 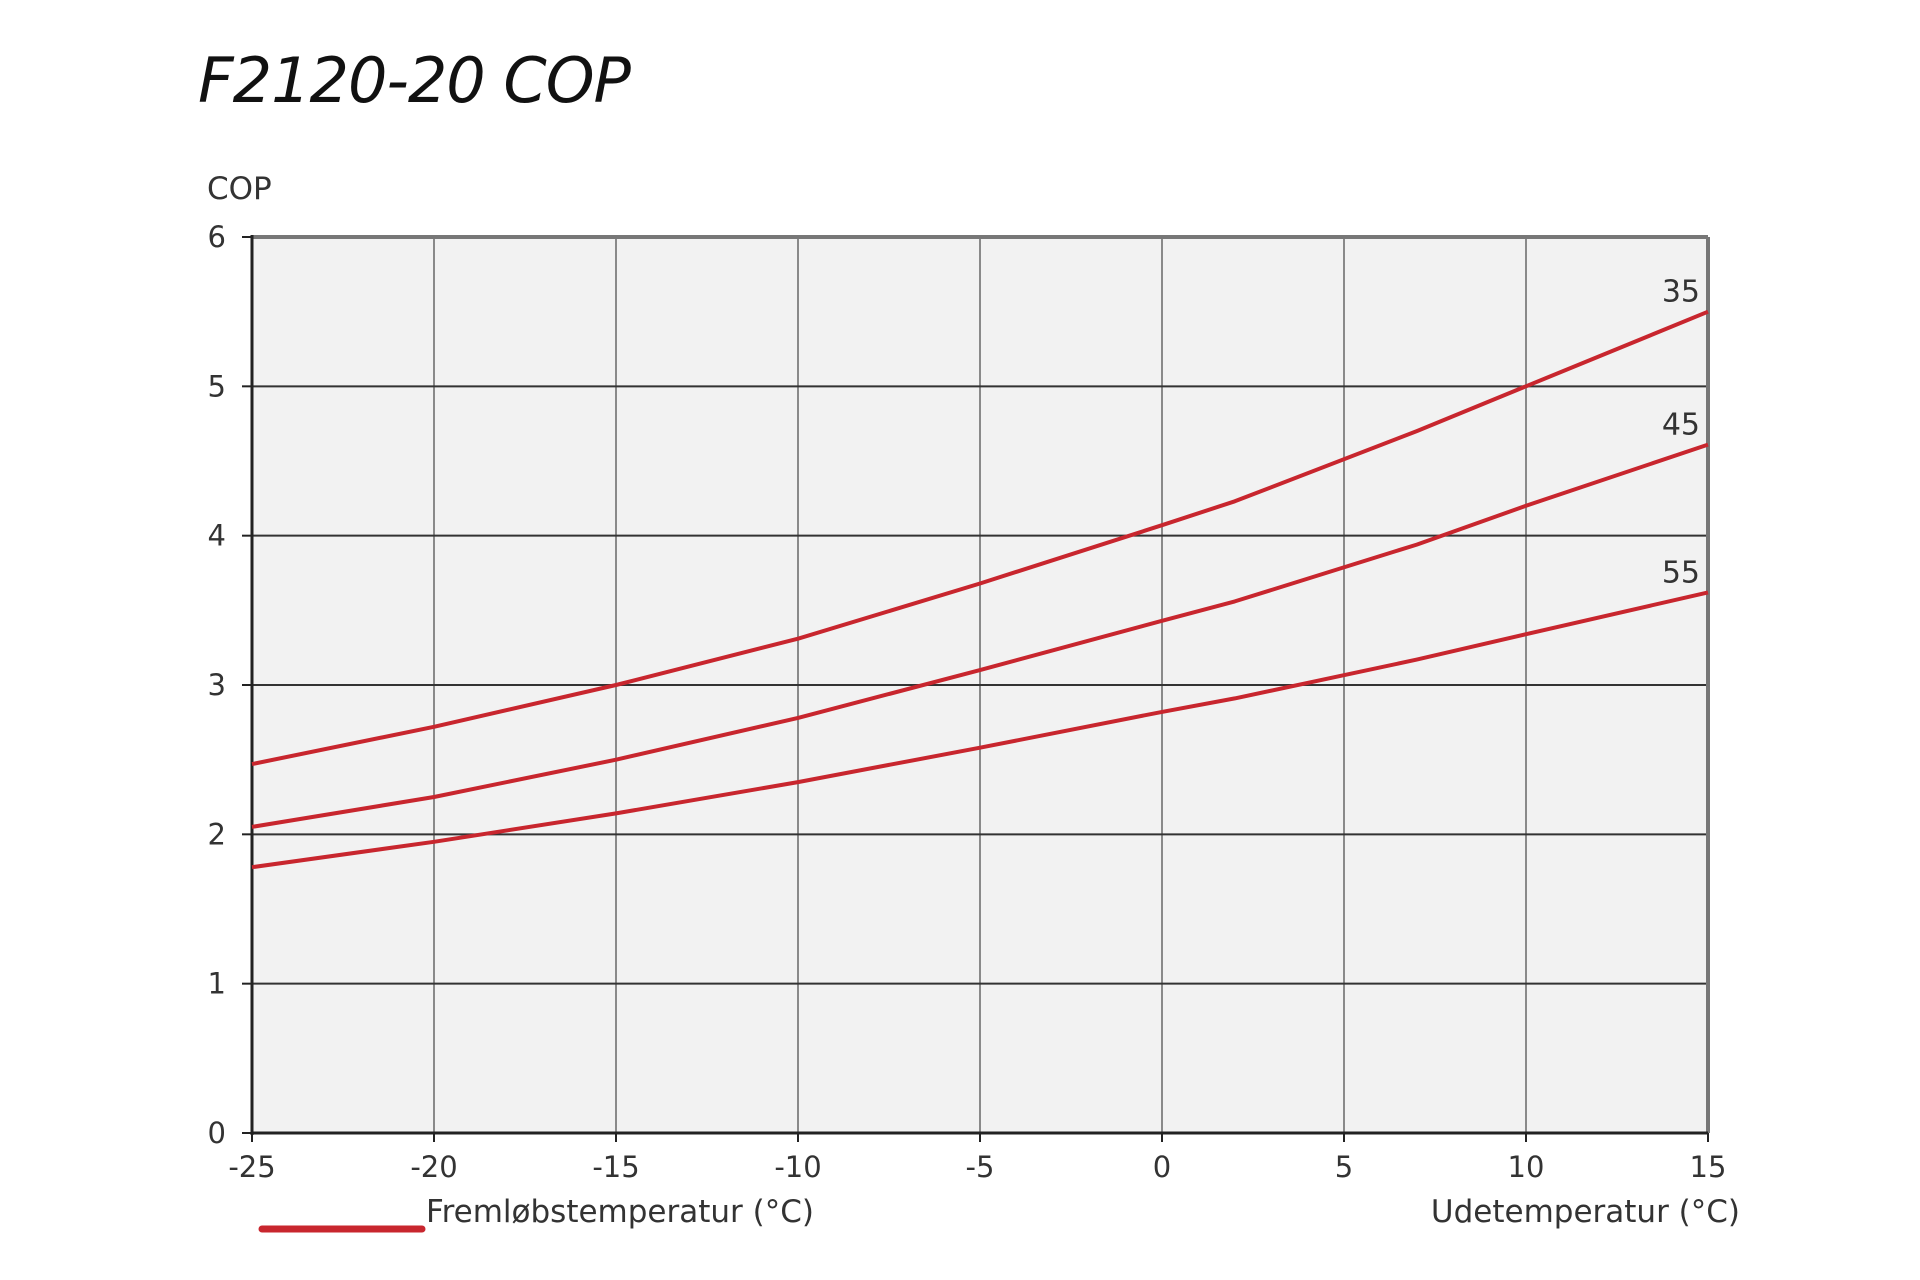 What do you see at coordinates (217, 984) in the screenshot?
I see `y-tick-label: 1` at bounding box center [217, 984].